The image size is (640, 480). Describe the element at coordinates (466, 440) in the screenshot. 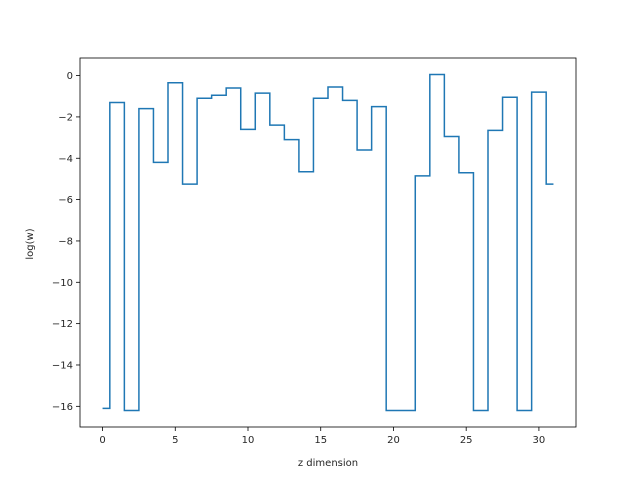

I see `x-tick-label: 25` at that location.